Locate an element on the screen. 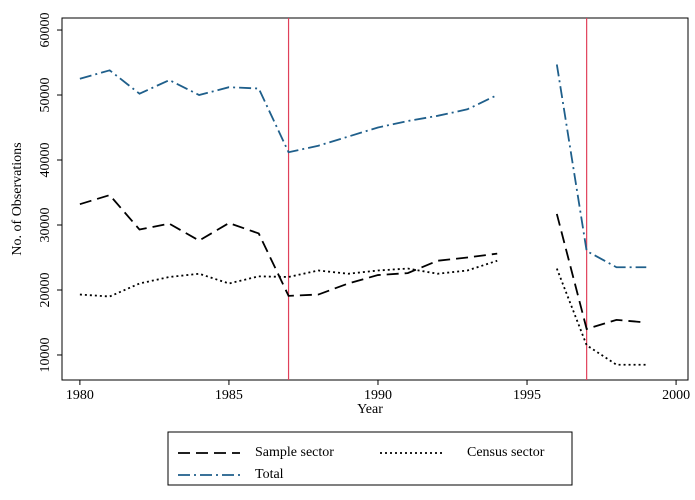  y-tick-label: 10000 is located at coordinates (45, 354).